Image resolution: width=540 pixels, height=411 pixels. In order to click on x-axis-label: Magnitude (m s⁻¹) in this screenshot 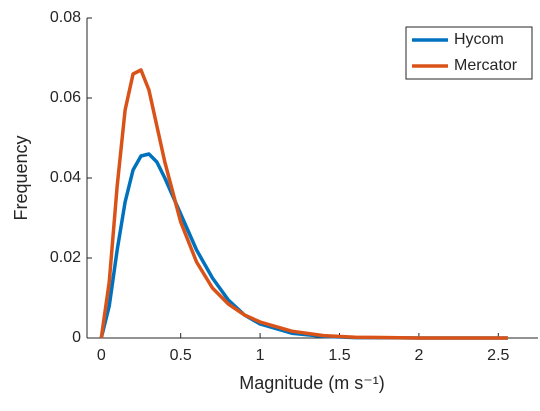, I will do `click(312, 383)`.